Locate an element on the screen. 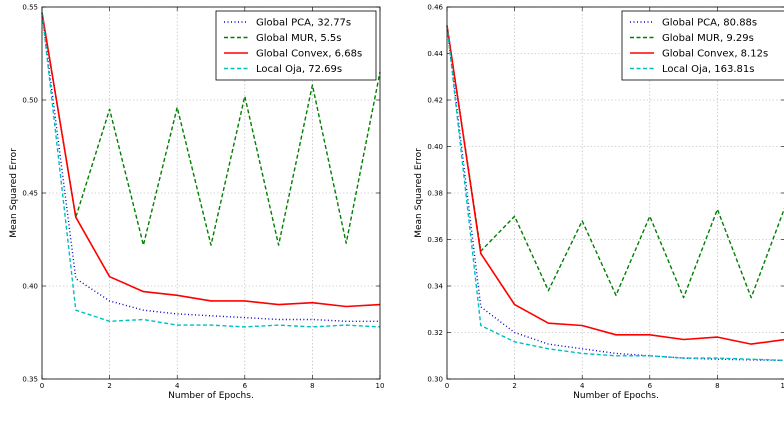 This screenshot has width=784, height=435. legend-label: Global PCA, 80.88s is located at coordinates (709, 23).